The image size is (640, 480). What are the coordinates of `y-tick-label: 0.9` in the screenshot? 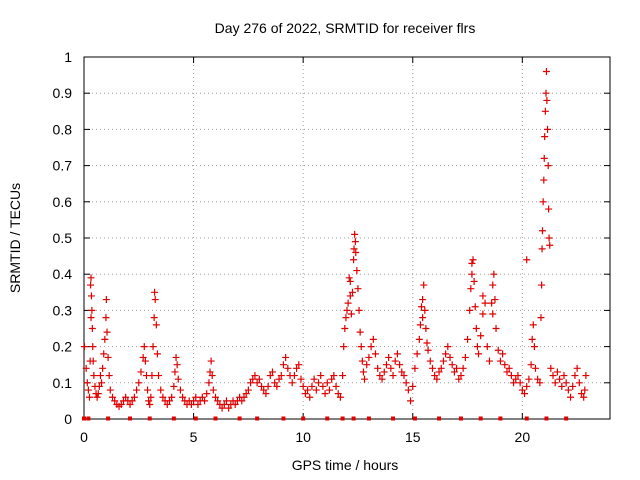 It's located at (63, 93).